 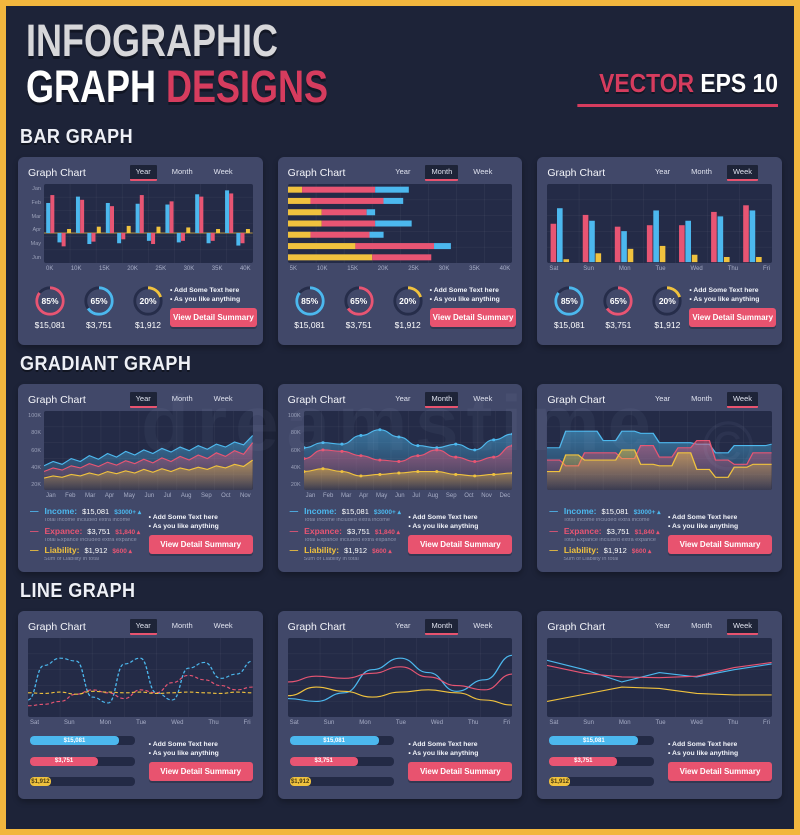 I want to click on y-axis-label: Feb, so click(x=36, y=202).